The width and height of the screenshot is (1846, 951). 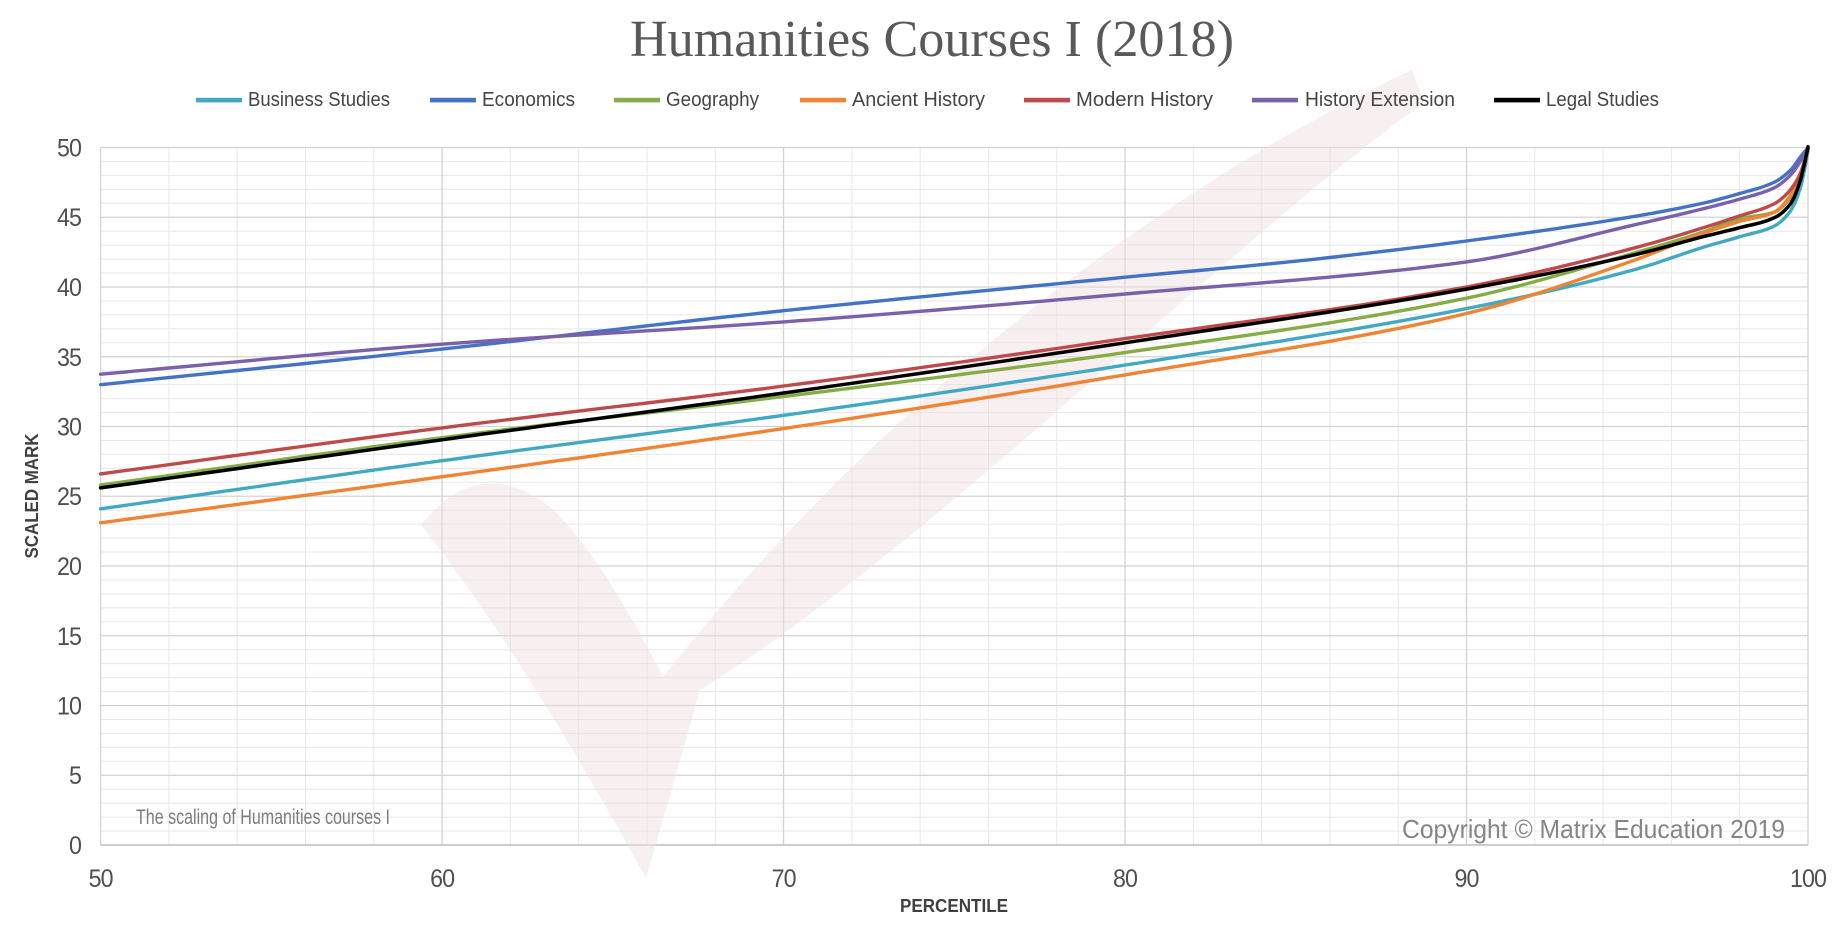 I want to click on svg-text: 25, so click(x=69, y=497).